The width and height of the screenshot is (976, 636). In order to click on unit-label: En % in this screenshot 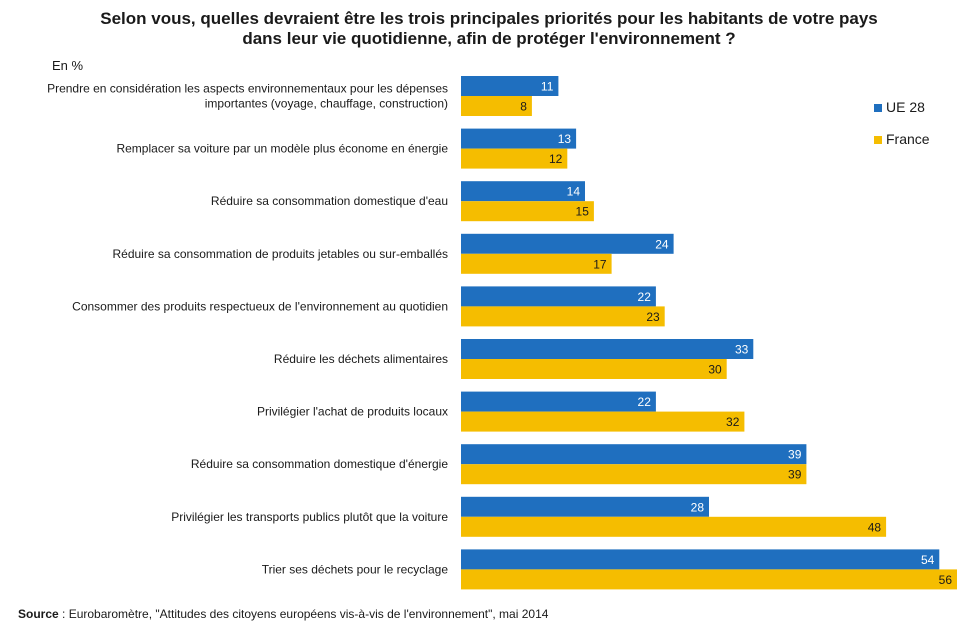, I will do `click(68, 65)`.